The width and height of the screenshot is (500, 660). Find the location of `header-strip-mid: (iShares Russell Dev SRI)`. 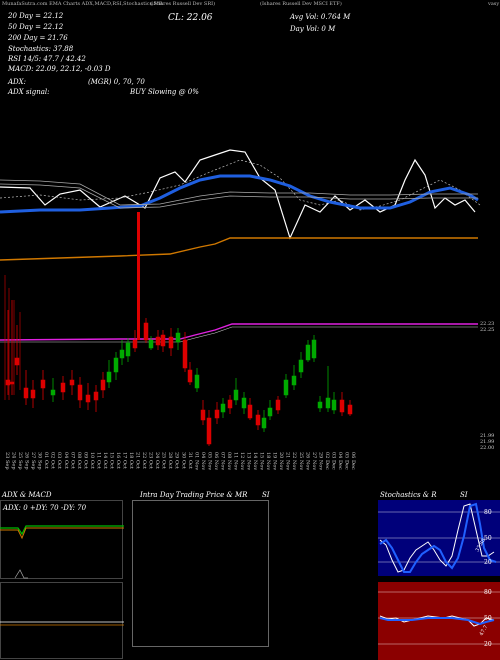

header-strip-mid: (iShares Russell Dev SRI) is located at coordinates (183, 4).